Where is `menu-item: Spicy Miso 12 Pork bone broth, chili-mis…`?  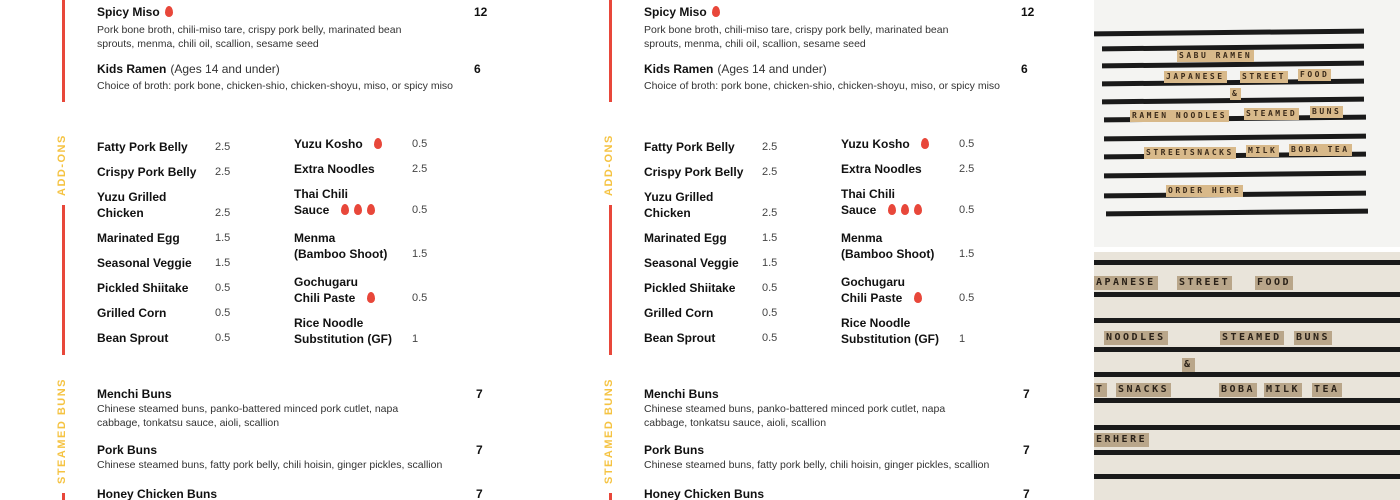
menu-item: Spicy Miso 12 Pork bone broth, chili-mis… is located at coordinates (297, 27).